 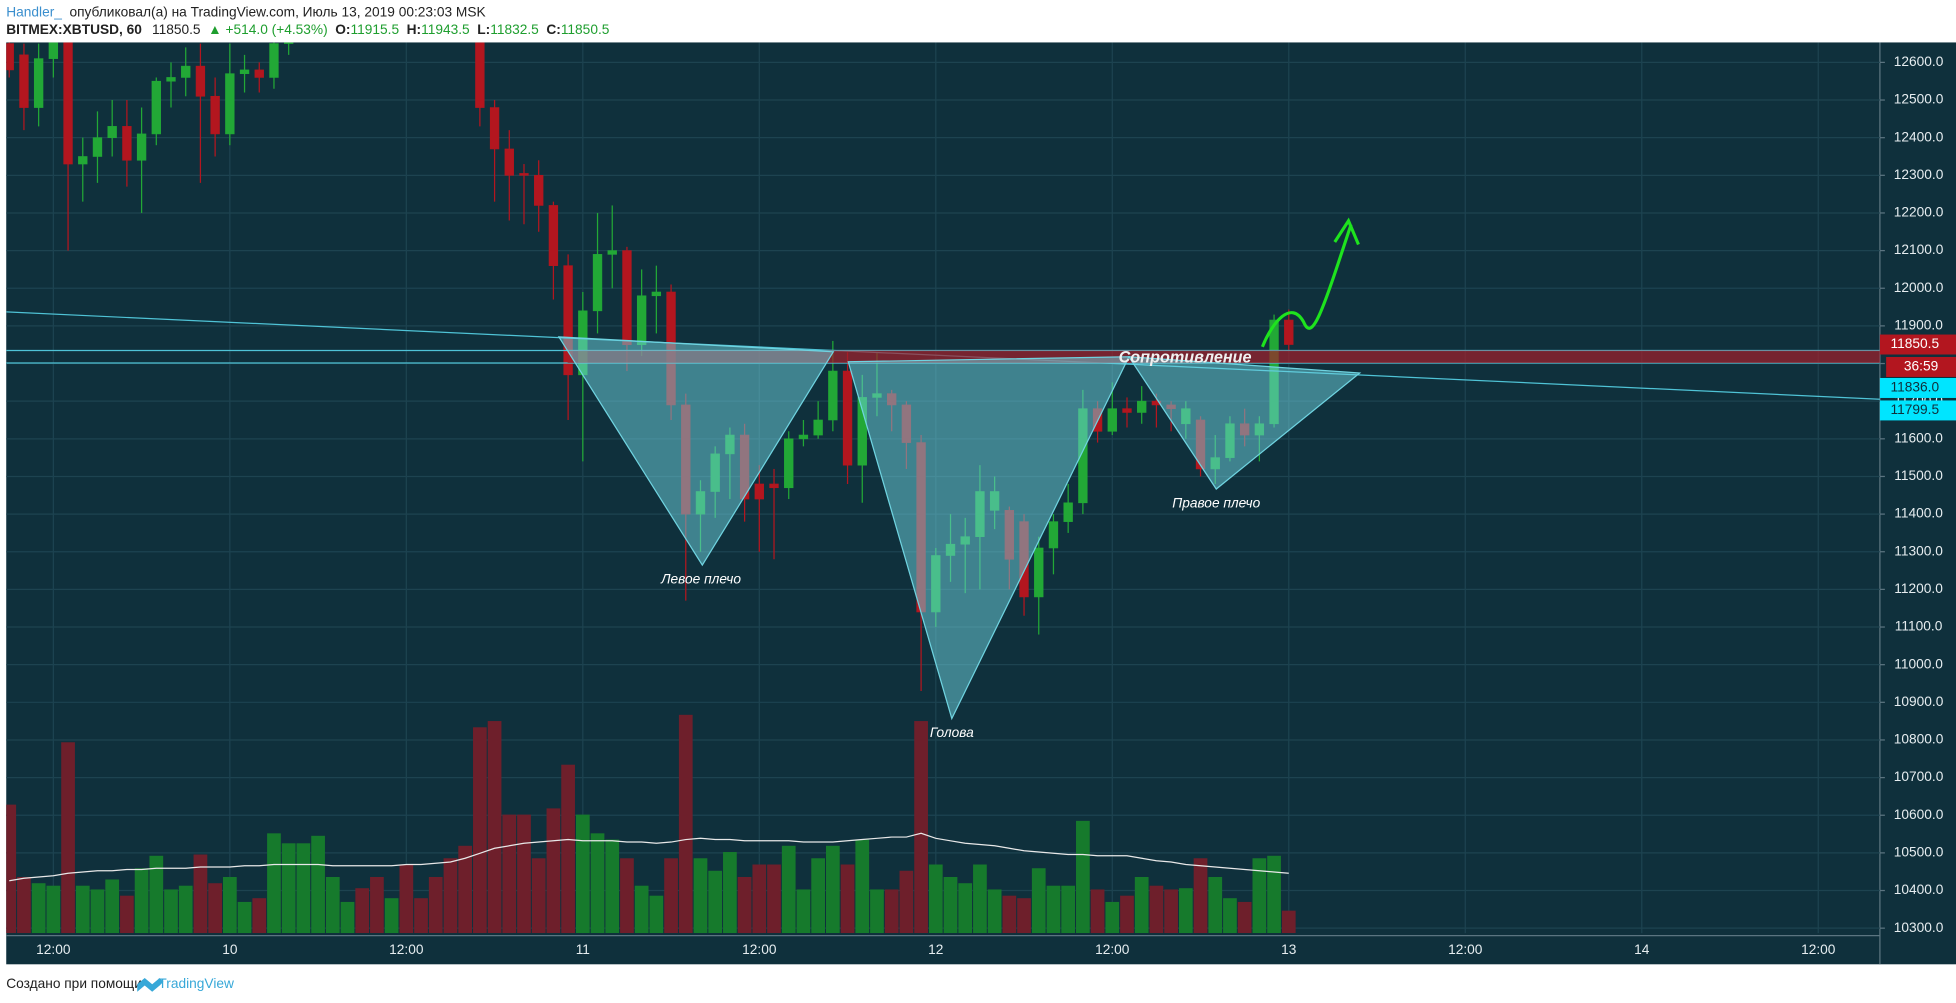 What do you see at coordinates (1919, 174) in the screenshot?
I see `y-tick-label: 12300.0` at bounding box center [1919, 174].